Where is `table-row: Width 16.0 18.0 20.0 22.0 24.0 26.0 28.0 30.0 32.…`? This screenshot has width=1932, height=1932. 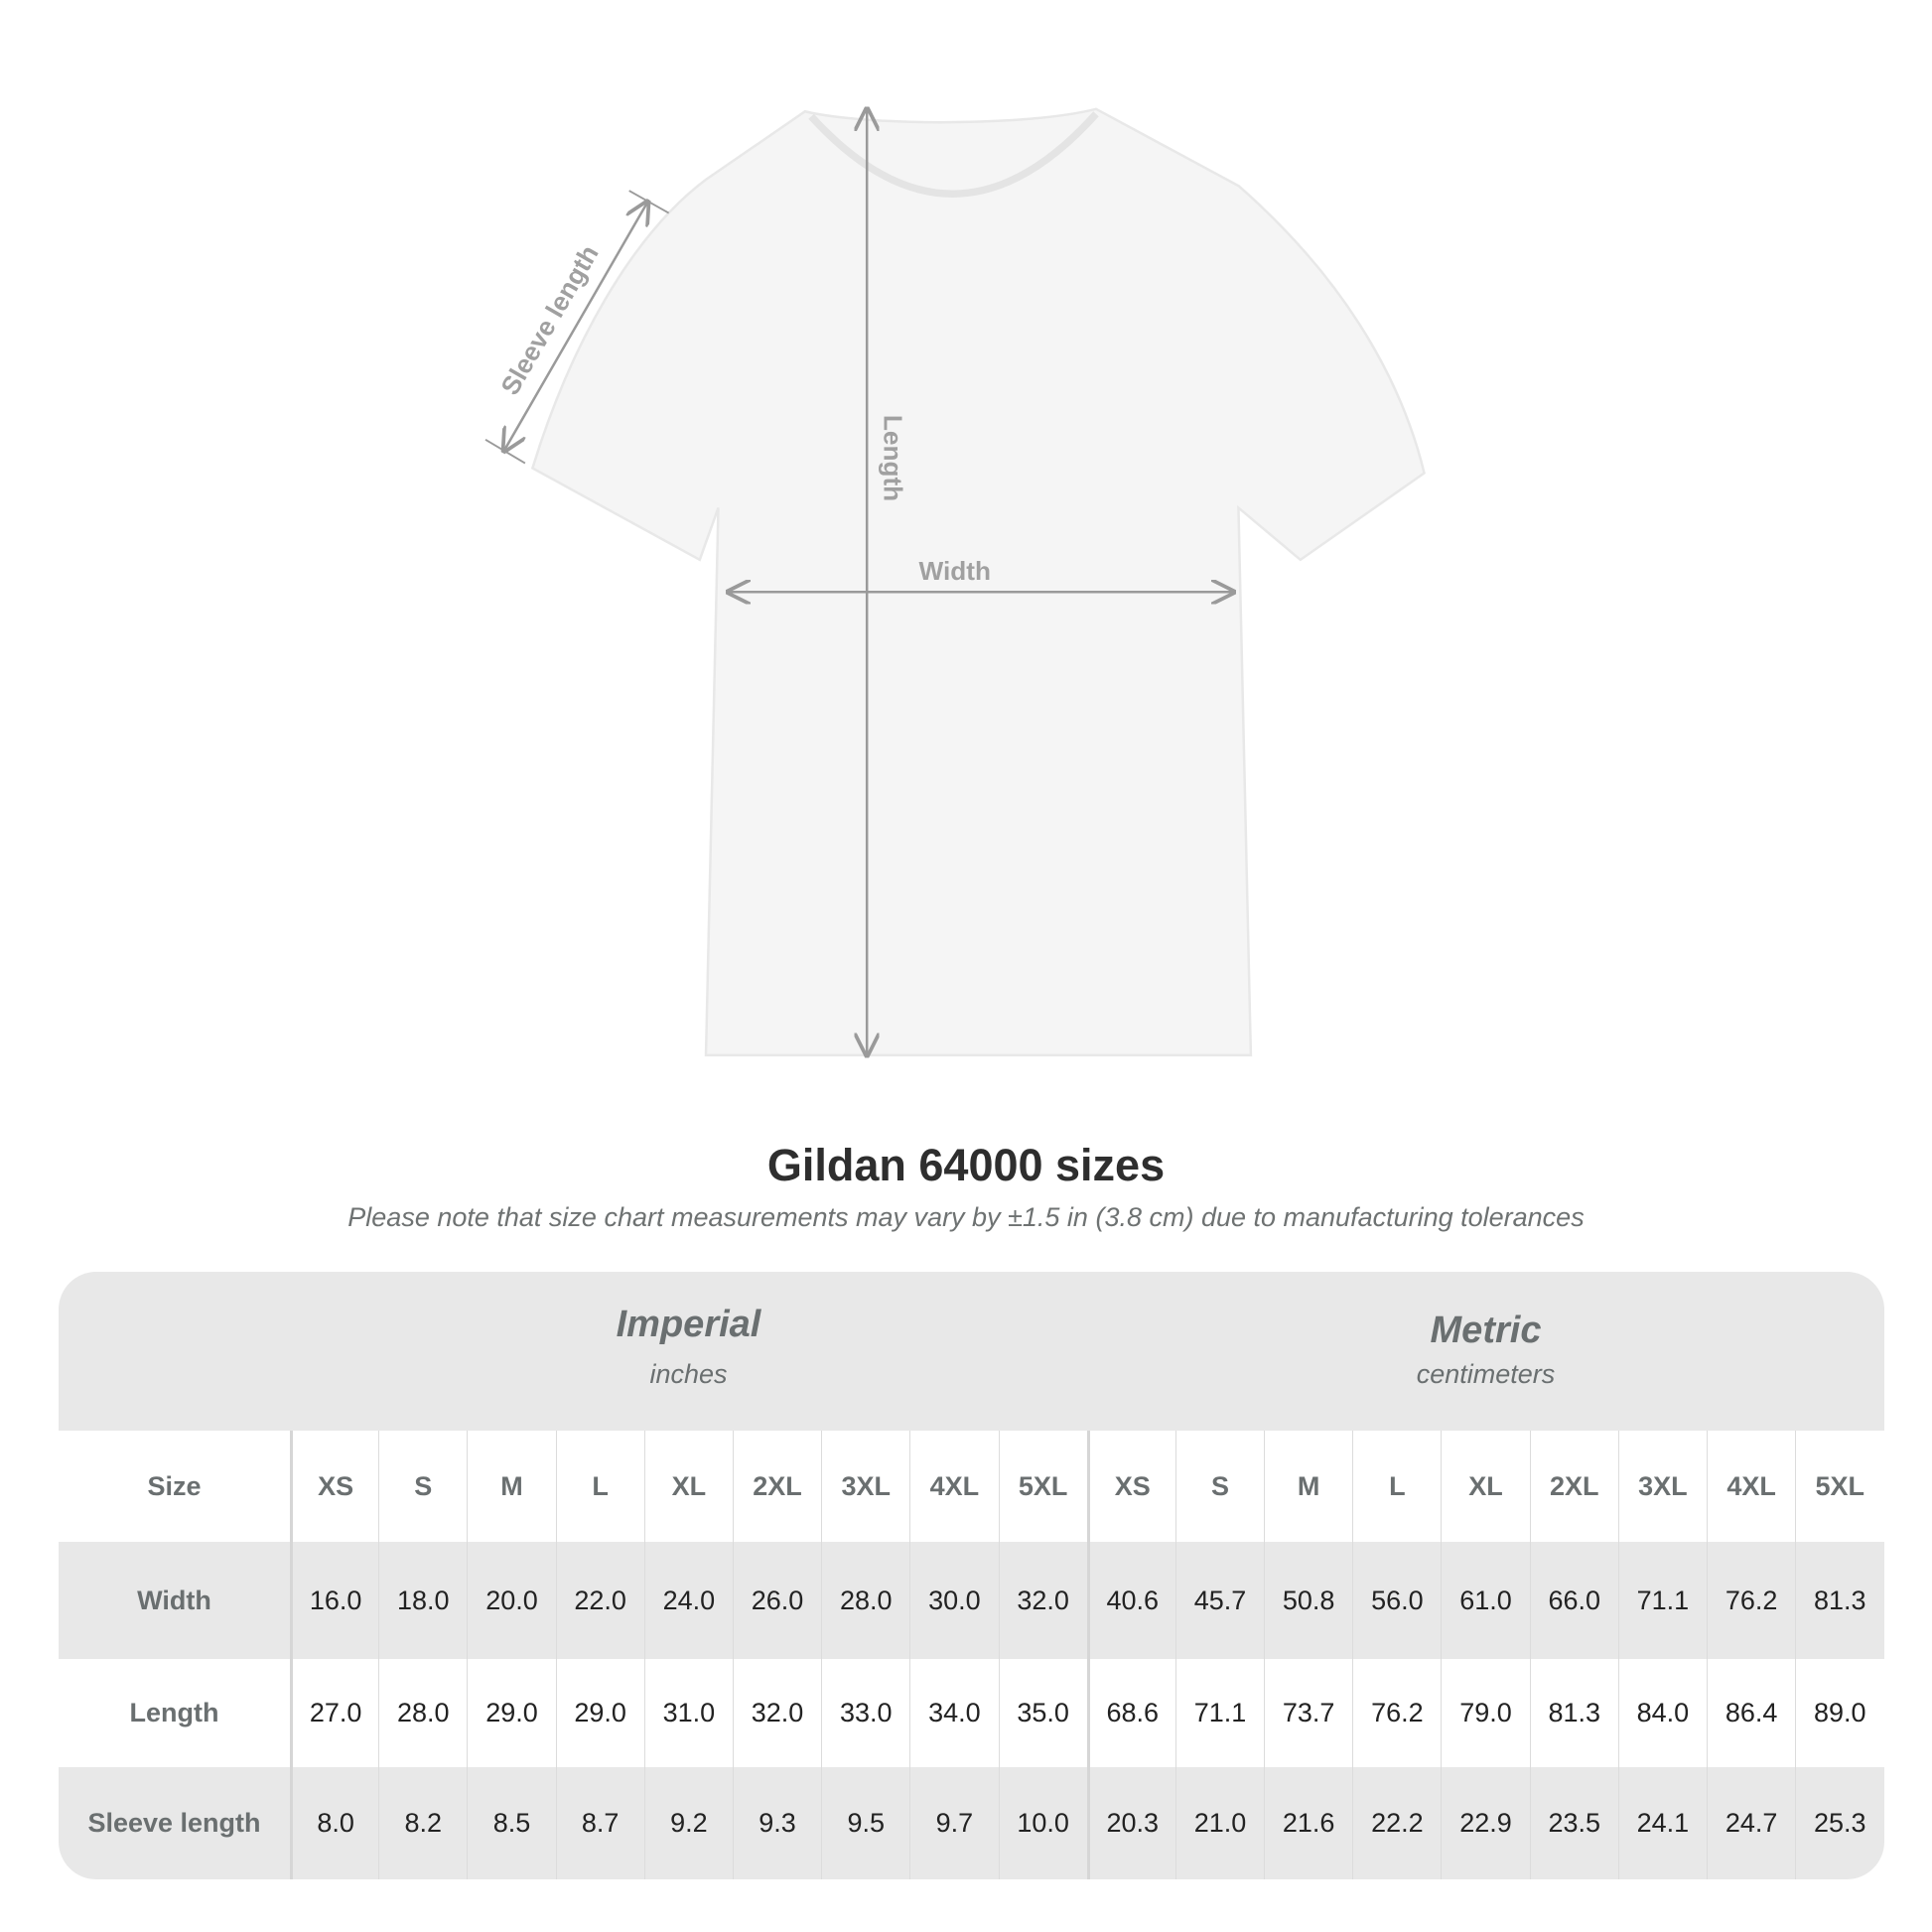 table-row: Width 16.0 18.0 20.0 22.0 24.0 26.0 28.0 30.0 32.… is located at coordinates (971, 1600).